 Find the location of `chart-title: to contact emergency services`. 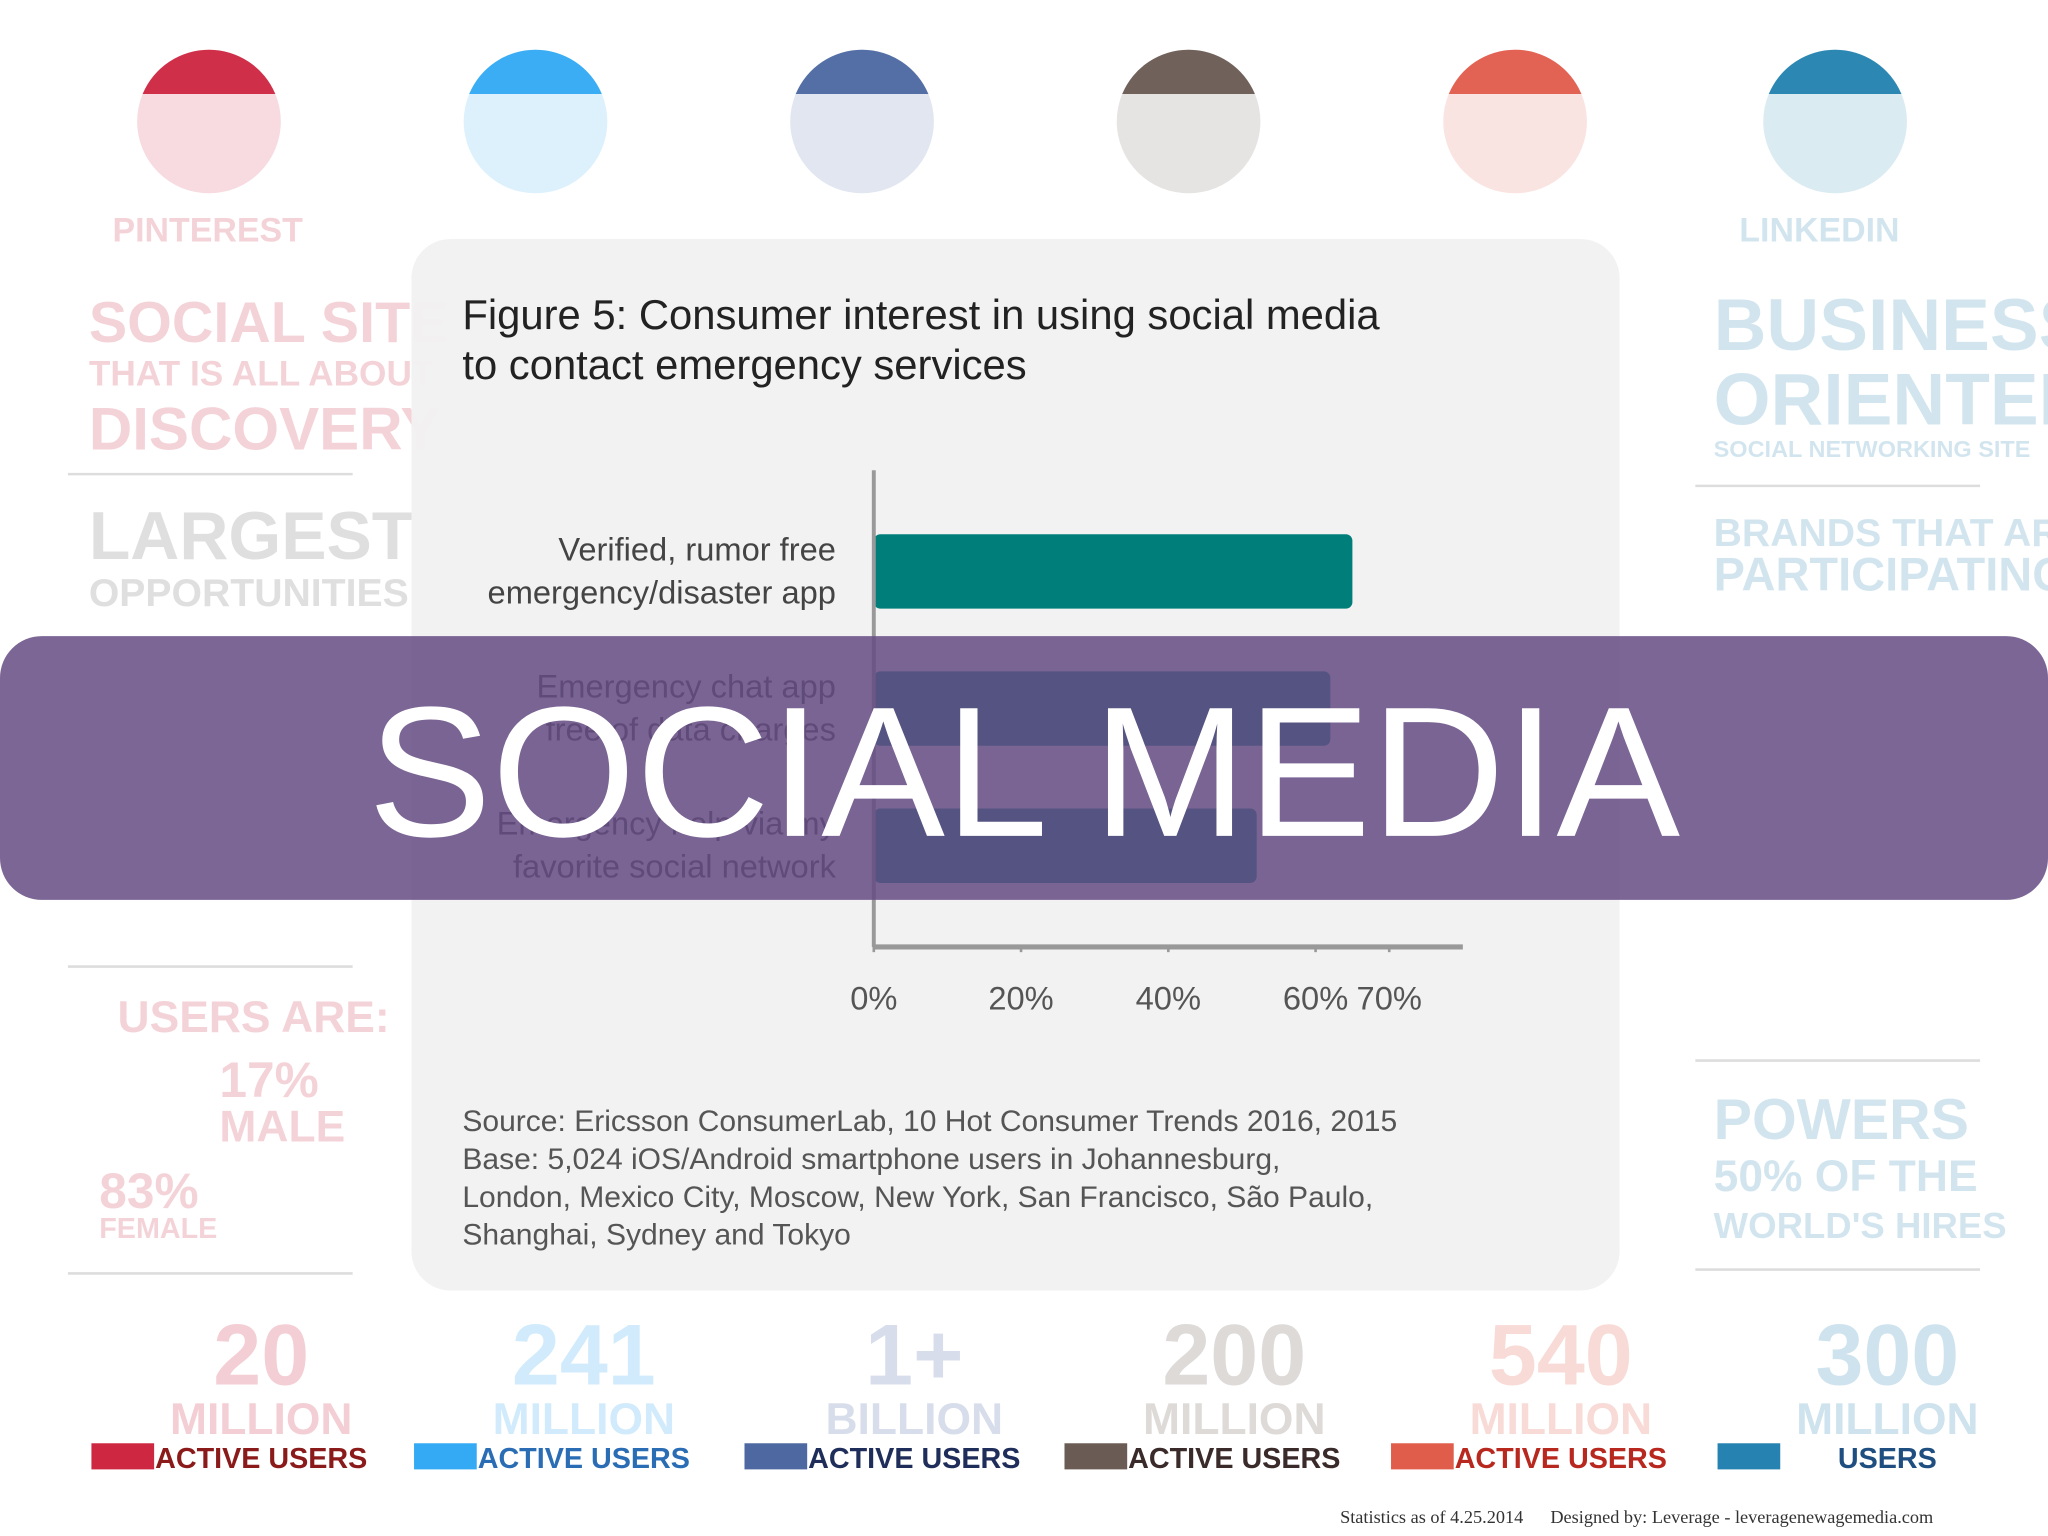

chart-title: to contact emergency services is located at coordinates (744, 364).